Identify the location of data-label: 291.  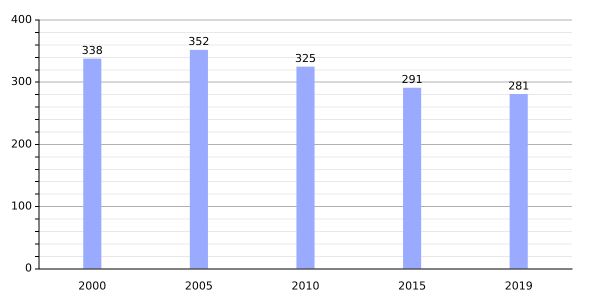
(412, 79).